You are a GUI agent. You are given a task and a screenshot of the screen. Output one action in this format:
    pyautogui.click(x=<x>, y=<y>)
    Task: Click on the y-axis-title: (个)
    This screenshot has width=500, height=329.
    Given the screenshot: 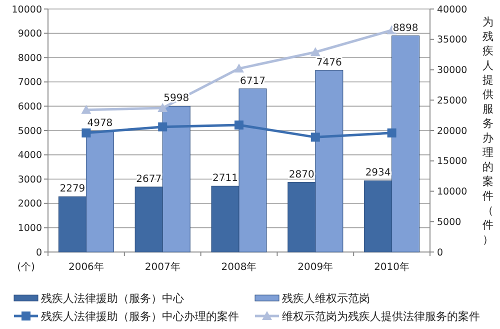 What is the action you would take?
    pyautogui.click(x=26, y=267)
    